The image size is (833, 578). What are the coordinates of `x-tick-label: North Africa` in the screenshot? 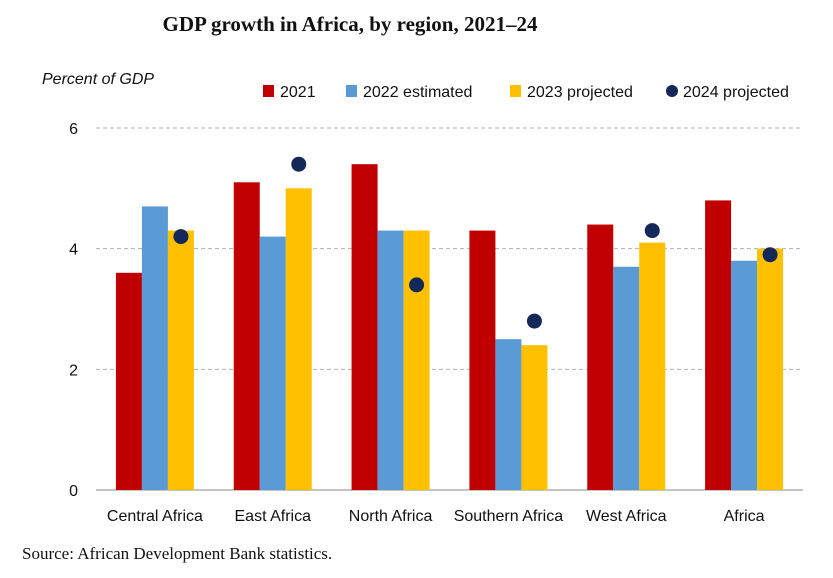 It's located at (391, 516).